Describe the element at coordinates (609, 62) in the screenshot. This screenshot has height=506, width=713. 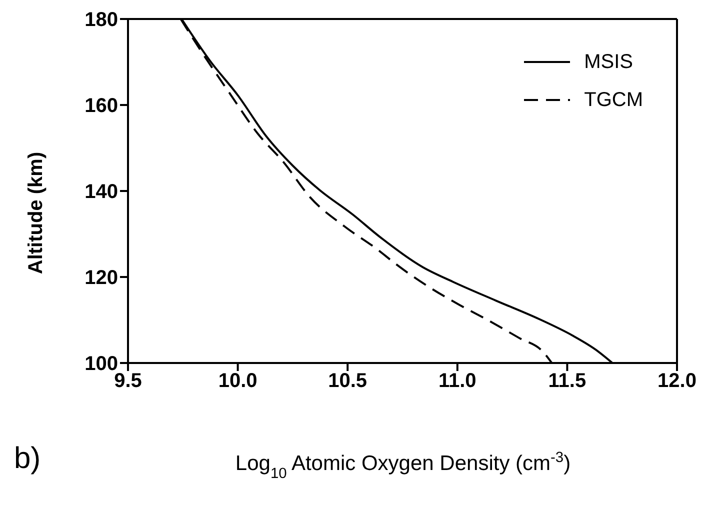
I see `legend-label: MSIS` at that location.